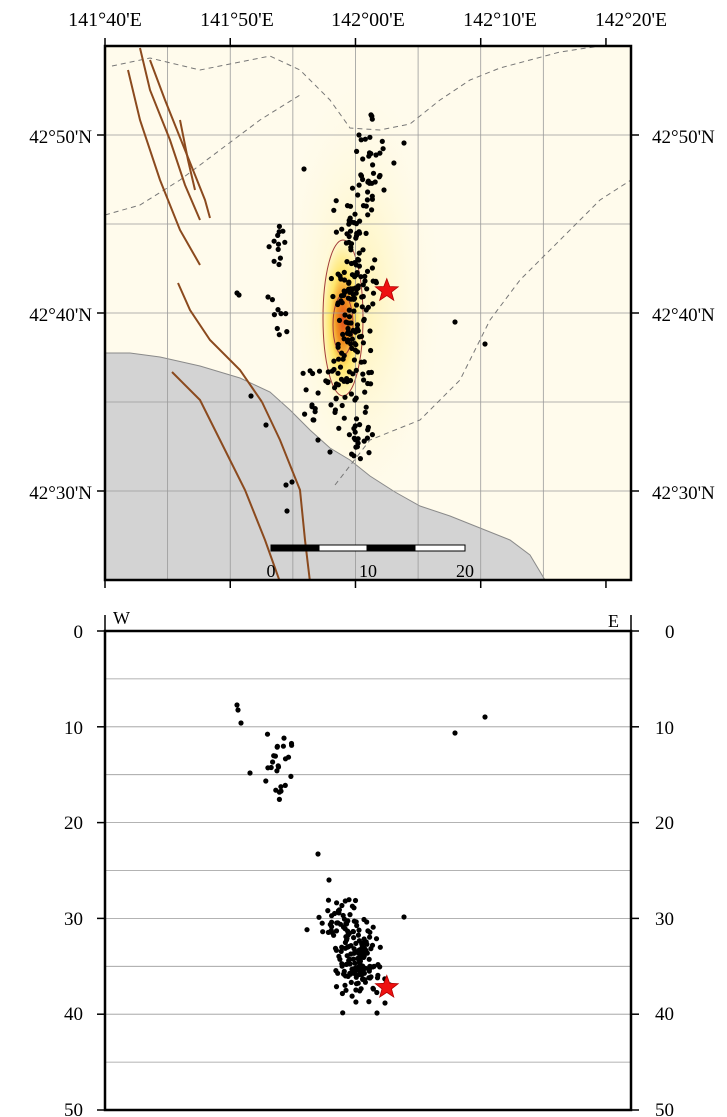 This screenshot has width=727, height=1117. What do you see at coordinates (664, 1014) in the screenshot?
I see `depth-label: 40` at bounding box center [664, 1014].